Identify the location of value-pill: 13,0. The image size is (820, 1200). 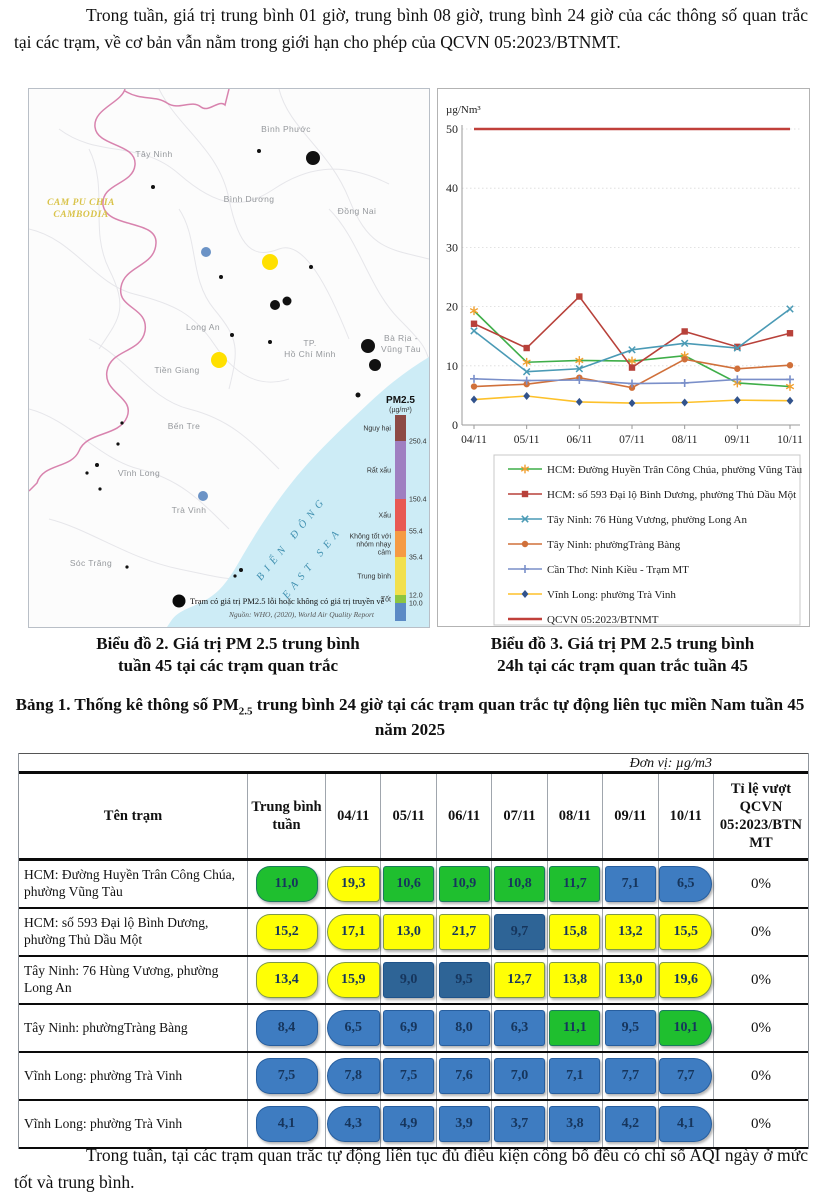
(630, 980).